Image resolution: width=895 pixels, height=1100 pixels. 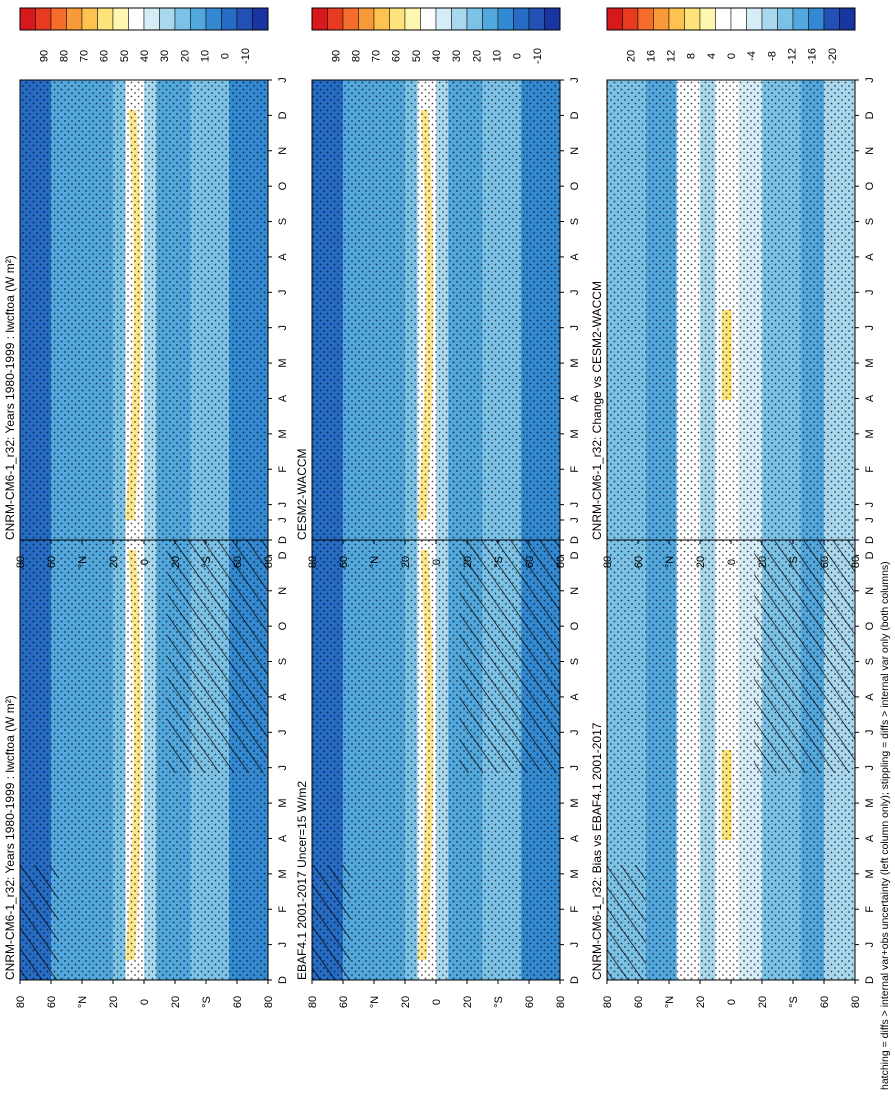 I want to click on colorbar-tick-label: 4, so click(x=712, y=56).